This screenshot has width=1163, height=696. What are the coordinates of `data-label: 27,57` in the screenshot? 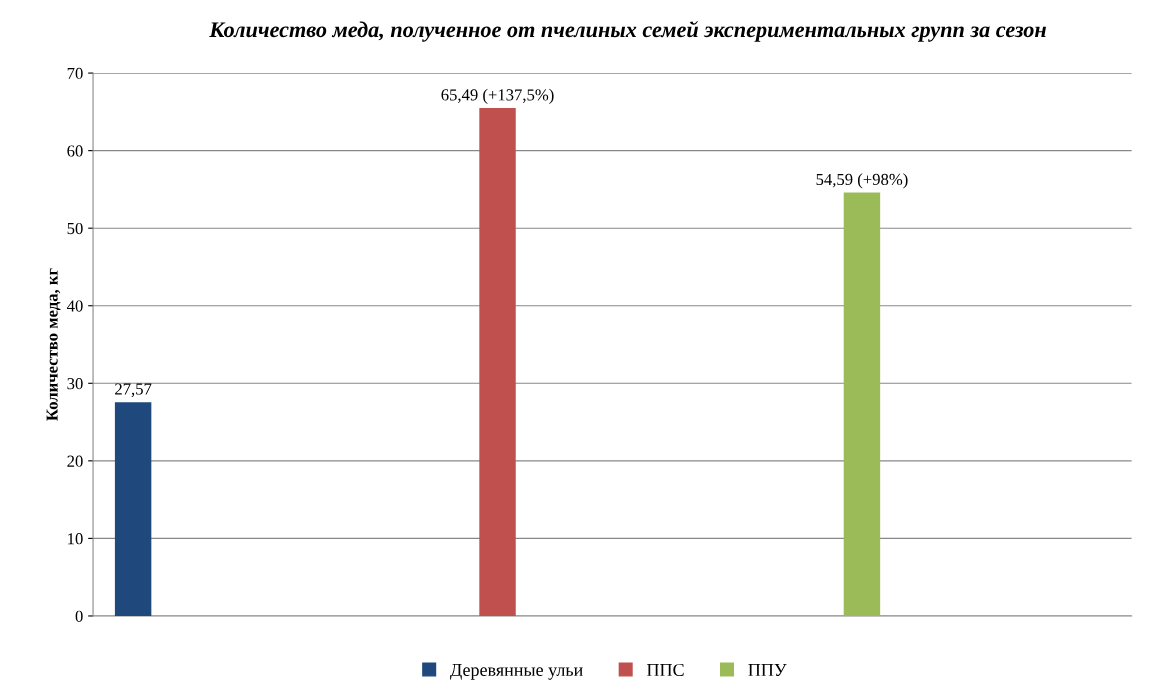 It's located at (133, 390).